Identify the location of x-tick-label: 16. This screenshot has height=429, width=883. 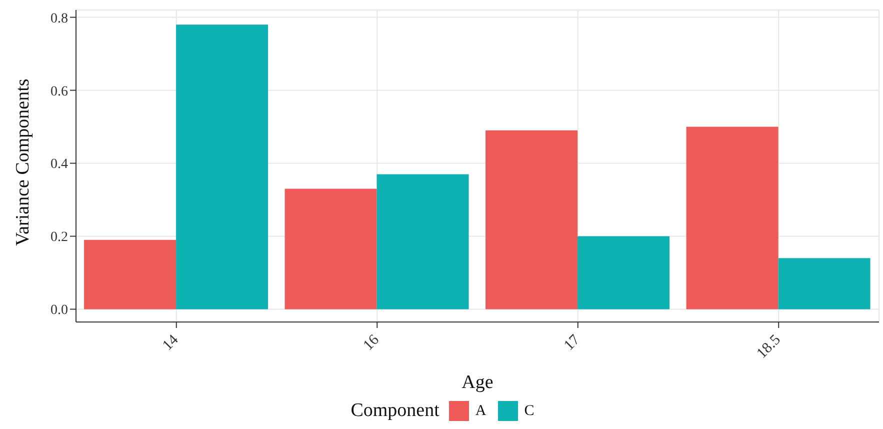
(371, 343).